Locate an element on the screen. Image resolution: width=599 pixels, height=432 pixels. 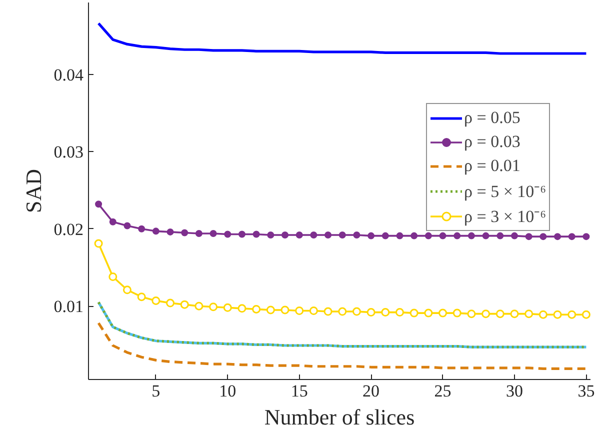
legend-label: ρ = 5 × 10⁻⁶ is located at coordinates (505, 191).